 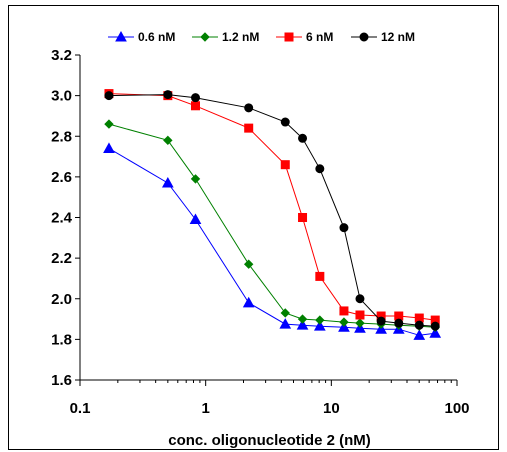 I want to click on x-axis-label: conc. oligonucleotide 2 (nM), so click(x=269, y=440).